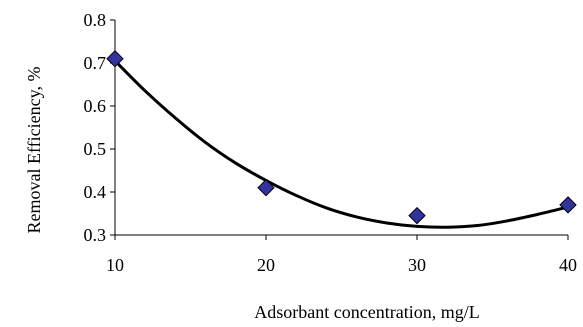  Describe the element at coordinates (417, 265) in the screenshot. I see `x-tick-label: 30` at that location.